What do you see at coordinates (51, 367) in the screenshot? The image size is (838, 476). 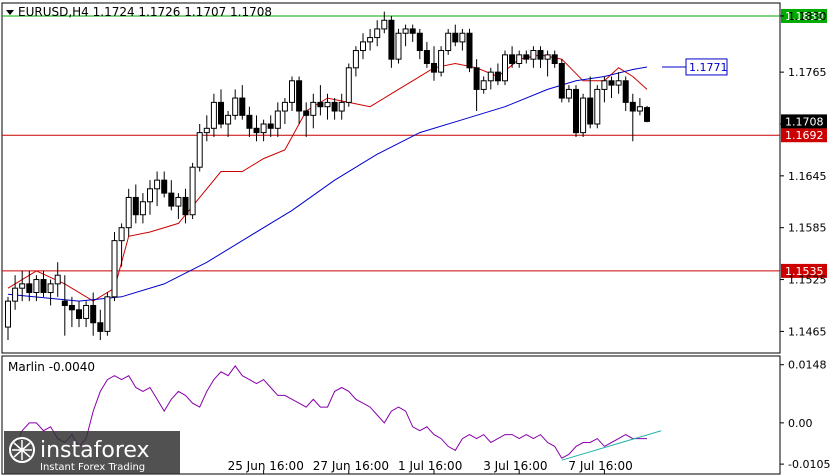 I see `indicator-label: Marlin -0.0040` at bounding box center [51, 367].